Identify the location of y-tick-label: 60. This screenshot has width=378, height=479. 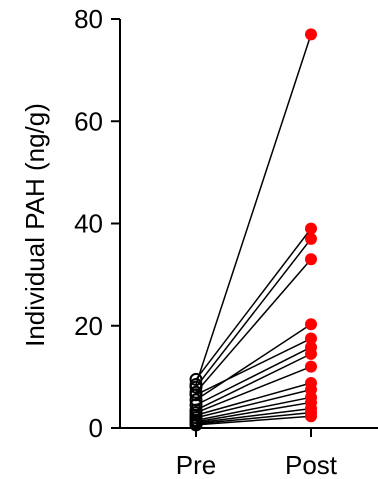
(88, 121).